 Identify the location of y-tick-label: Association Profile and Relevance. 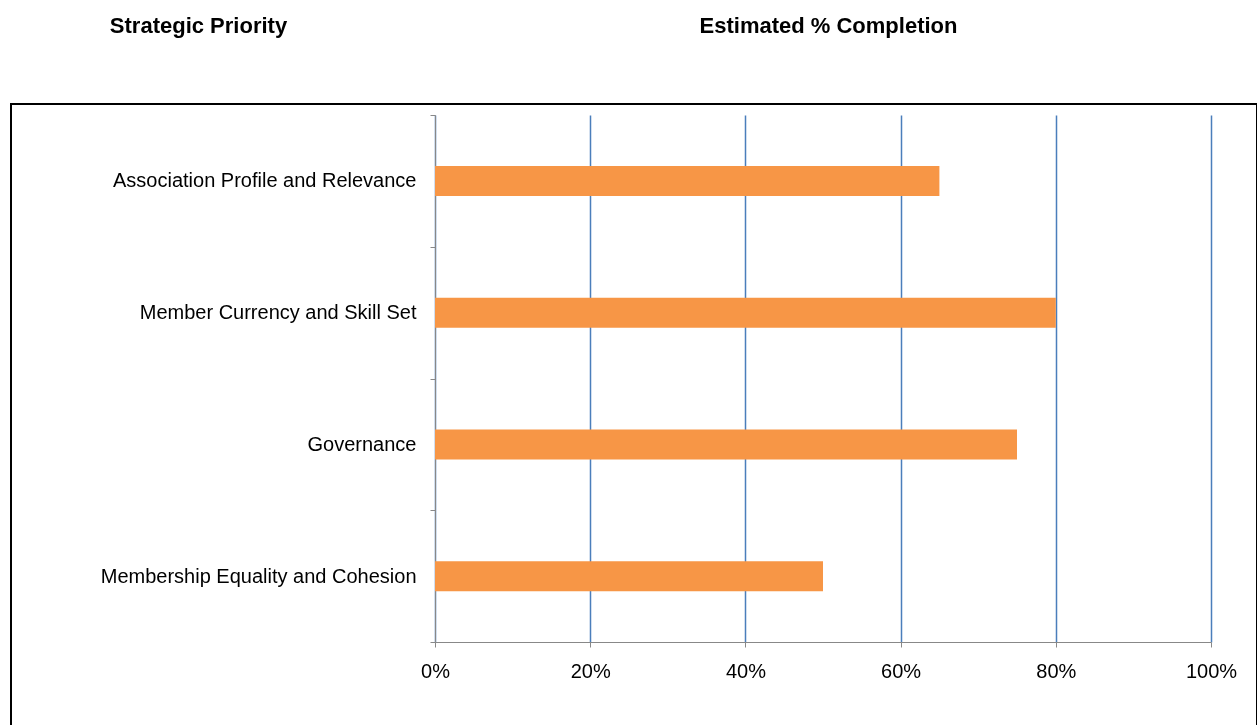
(264, 180).